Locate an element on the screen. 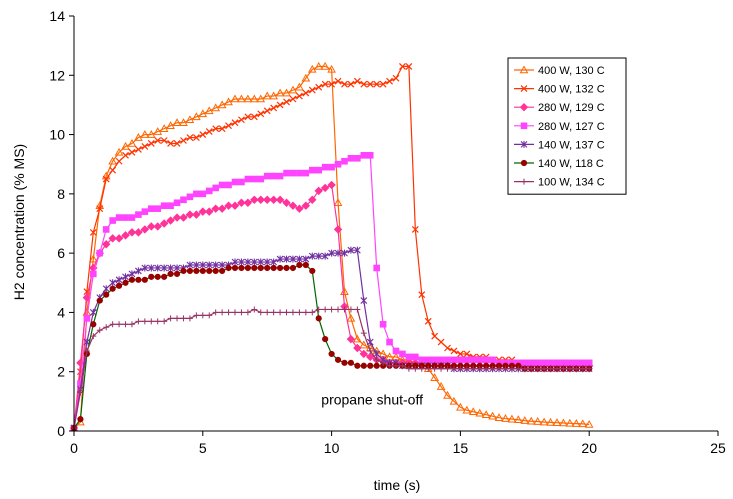 This screenshot has width=733, height=499. y-axis-label: H2 concentration (% MS) is located at coordinates (19, 222).